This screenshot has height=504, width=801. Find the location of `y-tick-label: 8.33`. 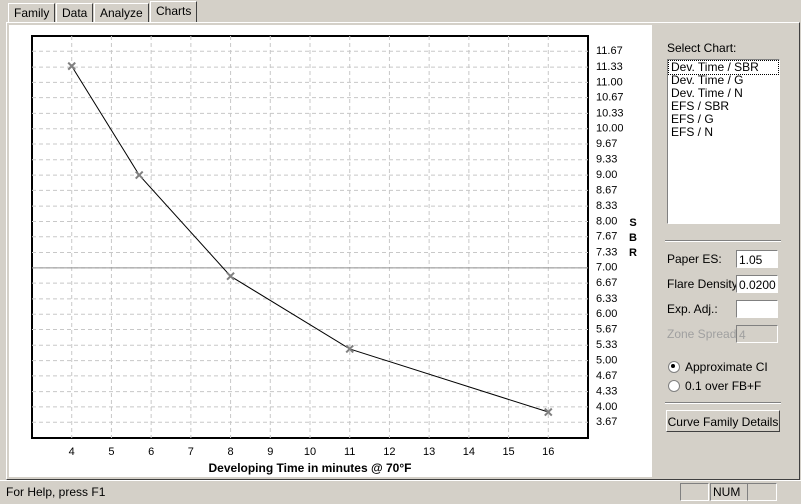

y-tick-label: 8.33 is located at coordinates (606, 206).